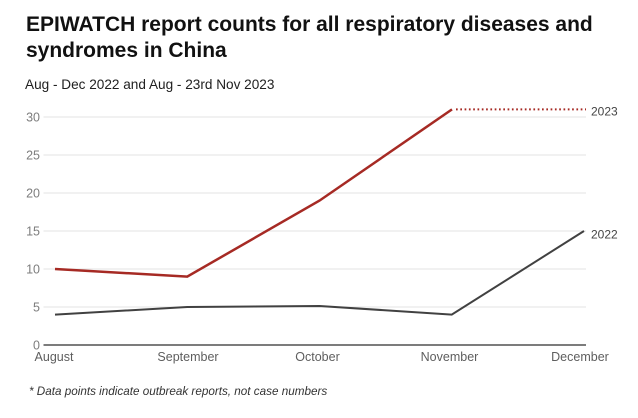 The width and height of the screenshot is (638, 418). I want to click on svg-text: 0, so click(36, 346).